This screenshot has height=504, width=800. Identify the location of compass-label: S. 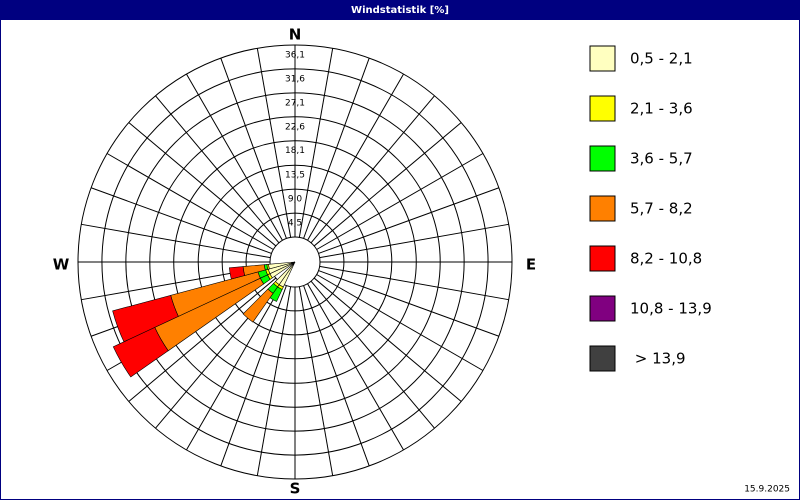
(295, 489).